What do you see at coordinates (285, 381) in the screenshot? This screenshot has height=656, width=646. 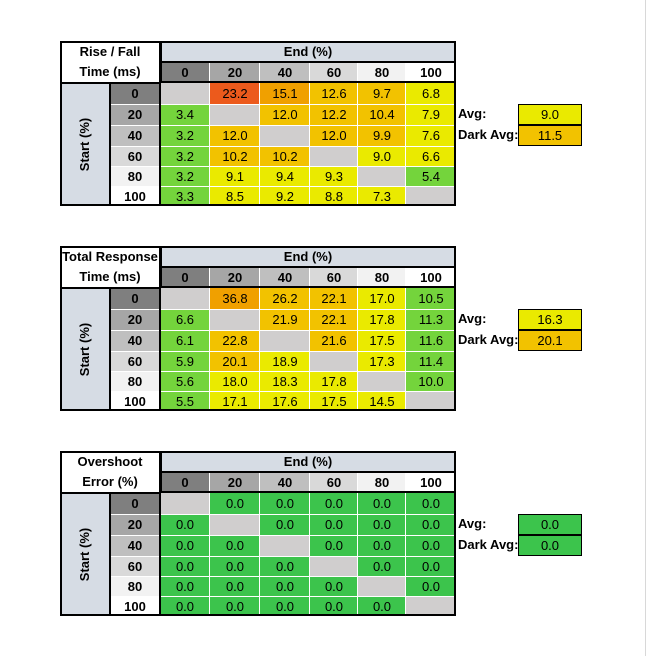 I see `heatmap-cell: 18.3` at bounding box center [285, 381].